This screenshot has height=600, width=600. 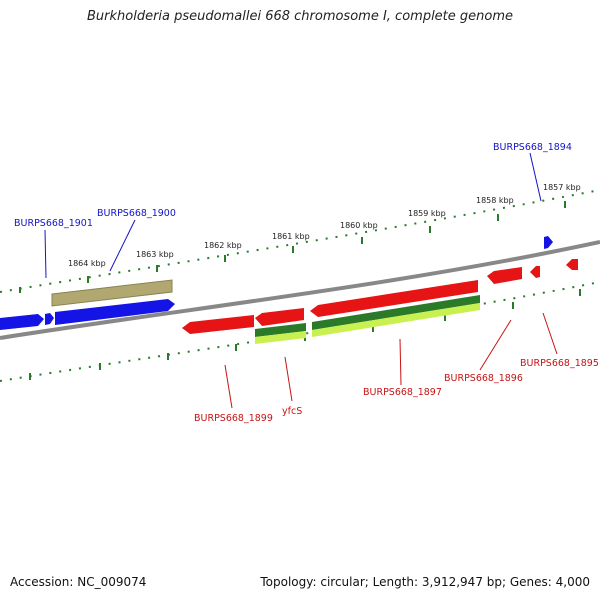 What do you see at coordinates (112, 293) in the screenshot?
I see `khaki-feature` at bounding box center [112, 293].